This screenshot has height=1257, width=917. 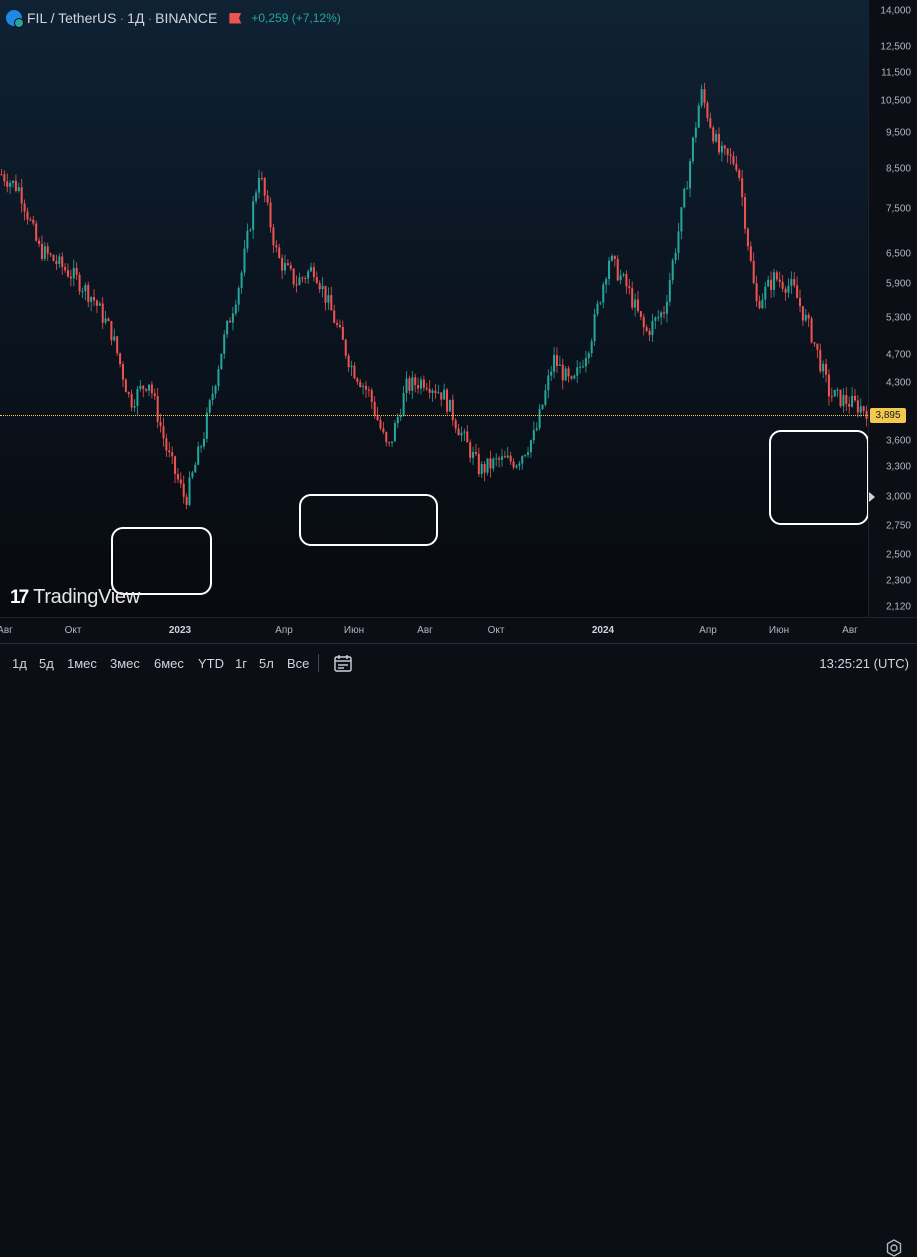 What do you see at coordinates (136, 18) in the screenshot?
I see `interval-label: 1Д` at bounding box center [136, 18].